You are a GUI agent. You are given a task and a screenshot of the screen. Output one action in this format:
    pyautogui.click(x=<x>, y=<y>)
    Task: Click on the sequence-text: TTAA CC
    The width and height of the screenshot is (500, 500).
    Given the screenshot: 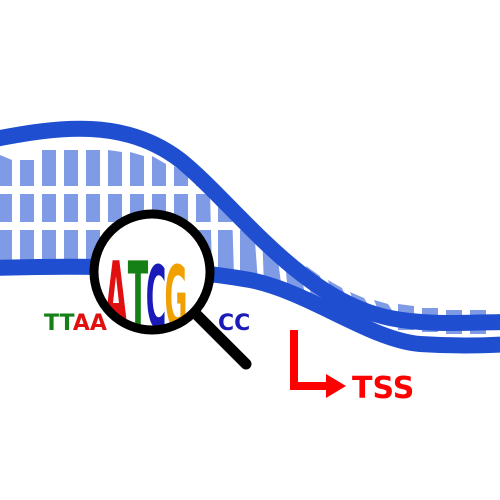 What is the action you would take?
    pyautogui.click(x=147, y=323)
    